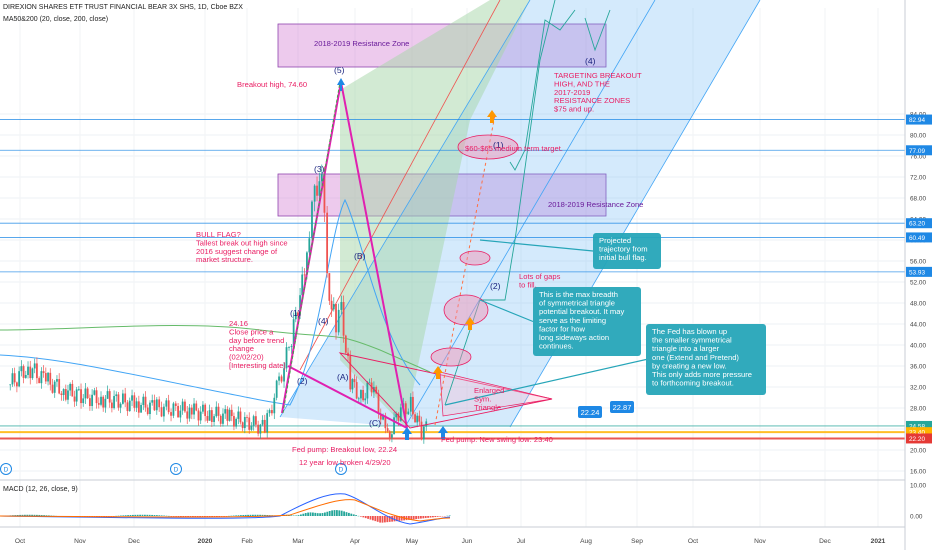 The width and height of the screenshot is (932, 550). What do you see at coordinates (878, 541) in the screenshot?
I see `x-tick-label: 2021` at bounding box center [878, 541].